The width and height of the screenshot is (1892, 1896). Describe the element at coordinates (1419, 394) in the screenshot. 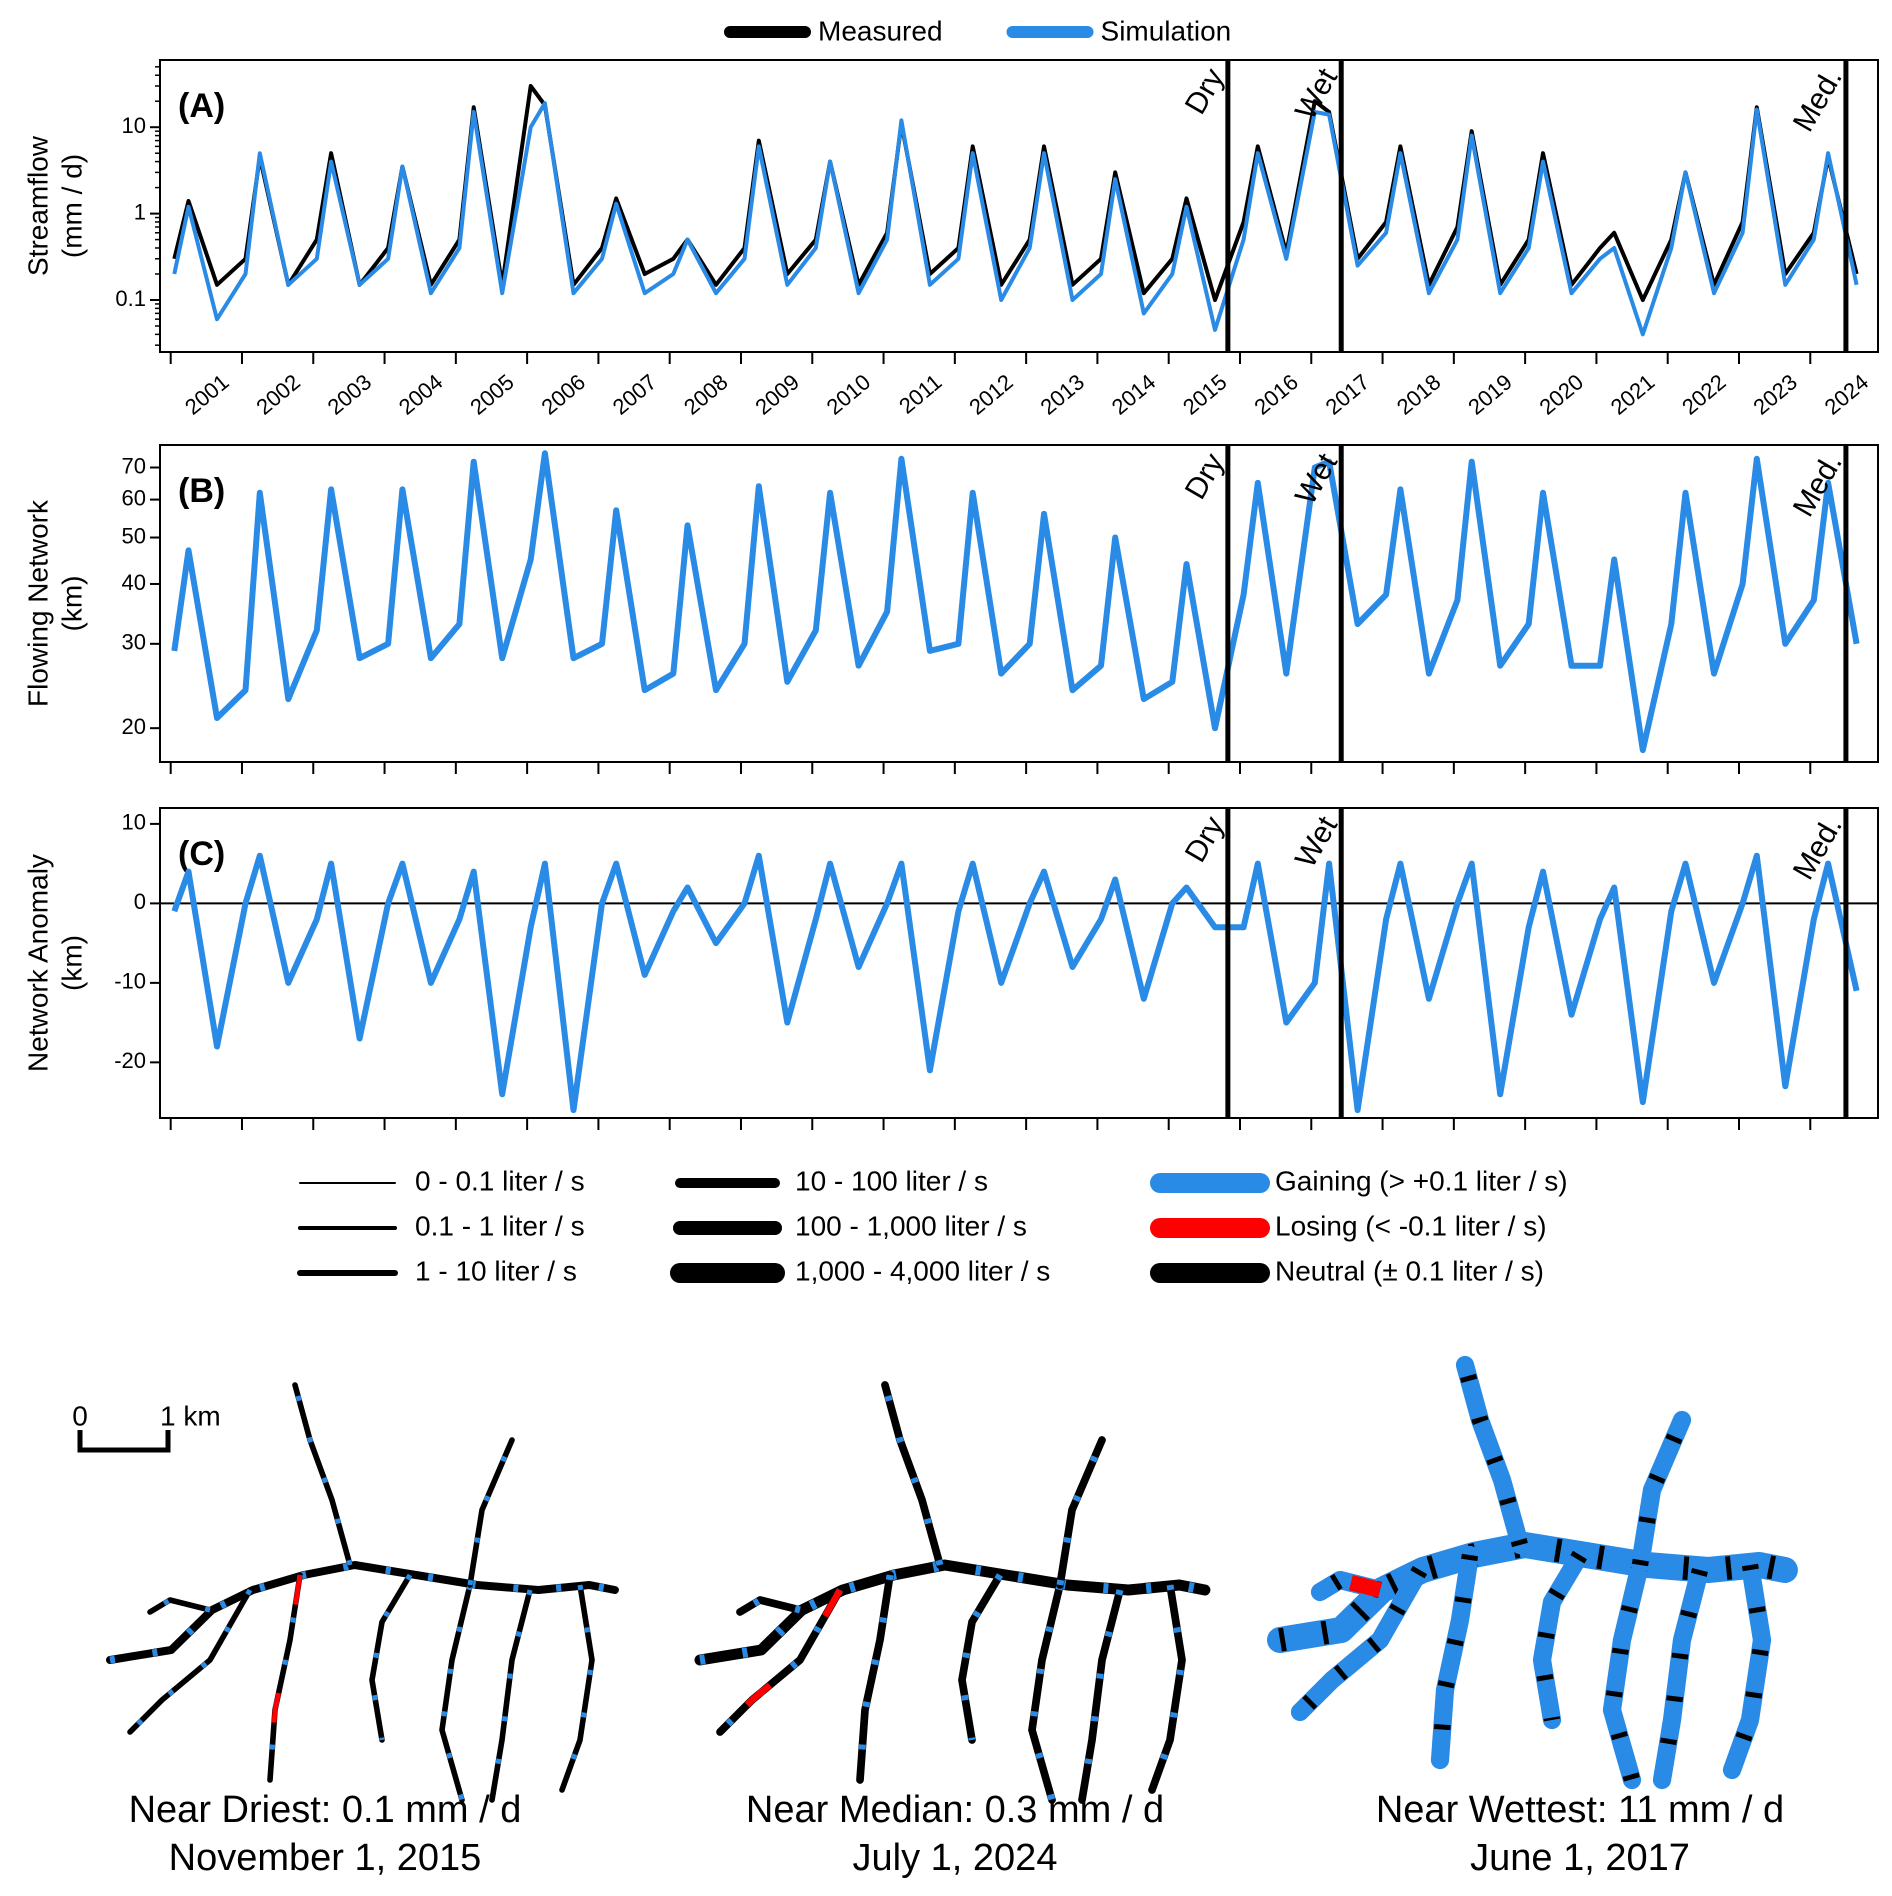

I see `x-tick-label: 2018` at that location.